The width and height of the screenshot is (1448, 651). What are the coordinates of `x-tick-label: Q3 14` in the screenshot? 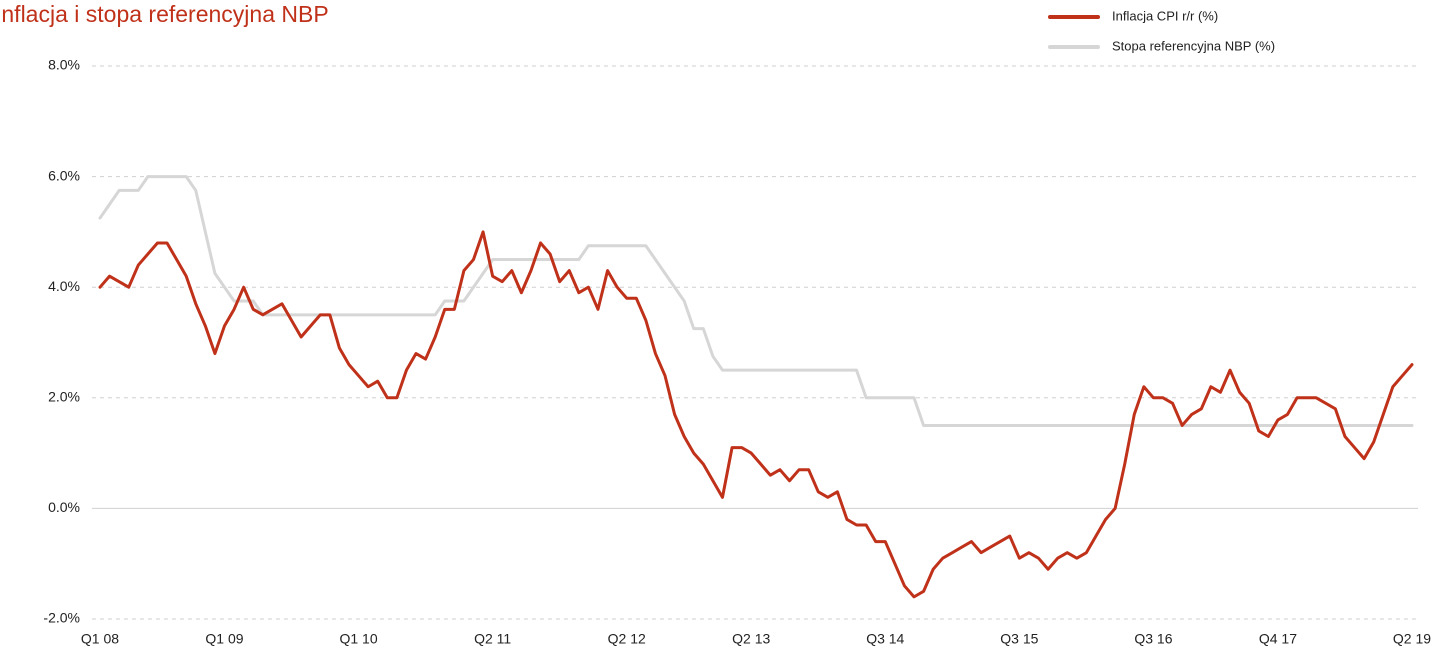 It's located at (885, 639).